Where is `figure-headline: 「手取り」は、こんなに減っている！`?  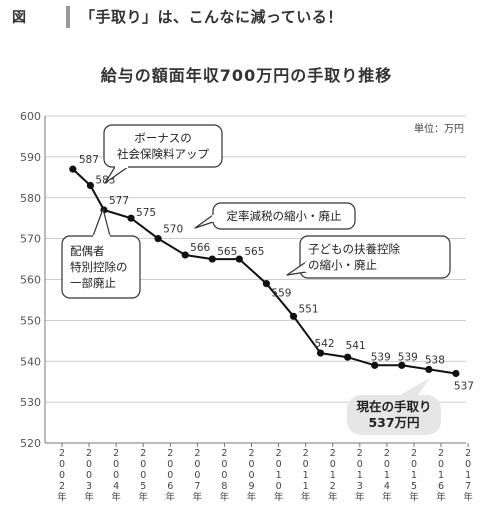
figure-headline: 「手取り」は、こんなに減っている！ is located at coordinates (211, 17).